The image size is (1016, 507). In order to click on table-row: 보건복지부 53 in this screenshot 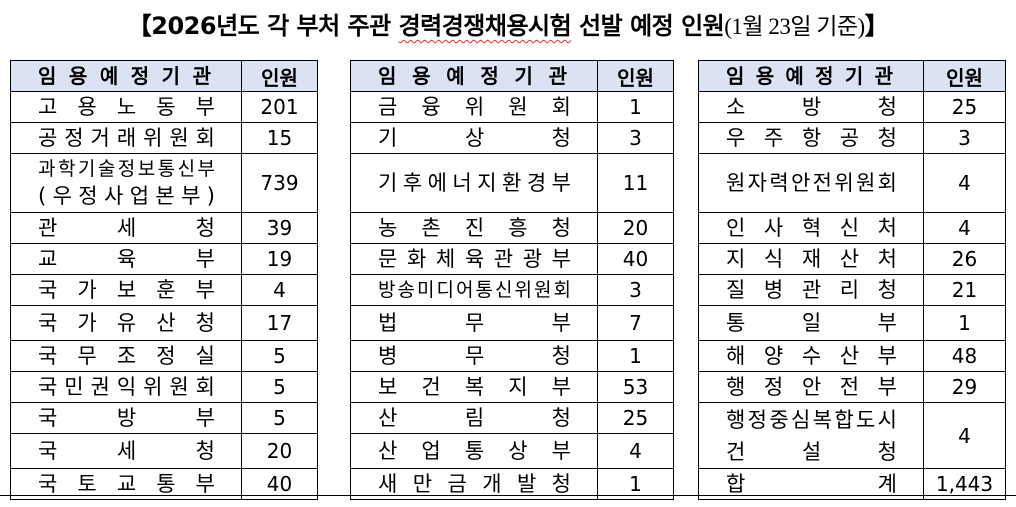, I will do `click(512, 387)`.